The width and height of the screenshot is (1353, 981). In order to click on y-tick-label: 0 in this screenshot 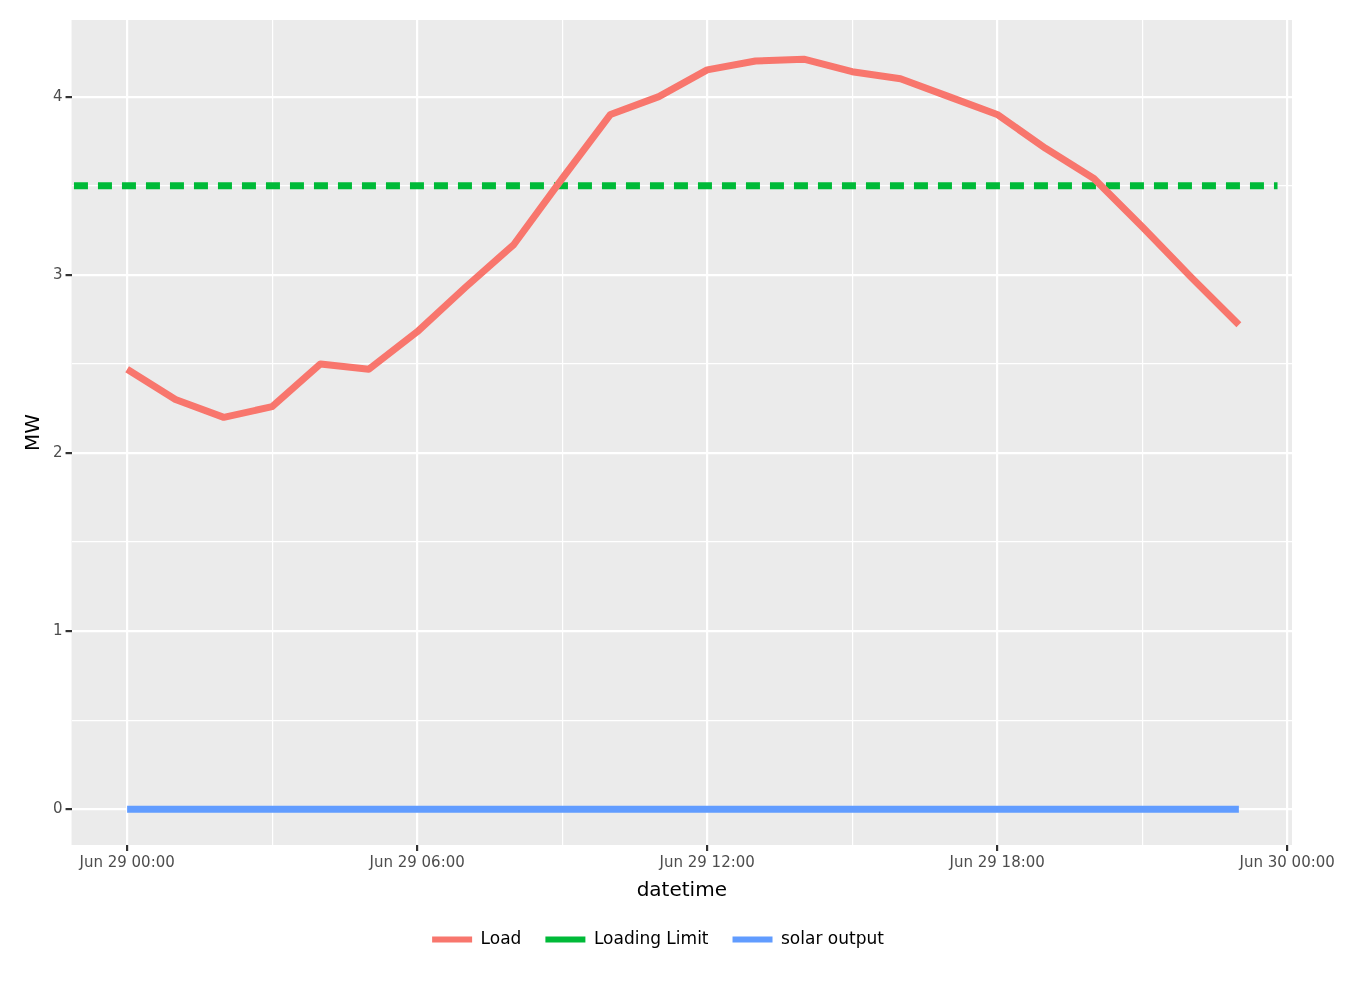, I will do `click(58, 808)`.